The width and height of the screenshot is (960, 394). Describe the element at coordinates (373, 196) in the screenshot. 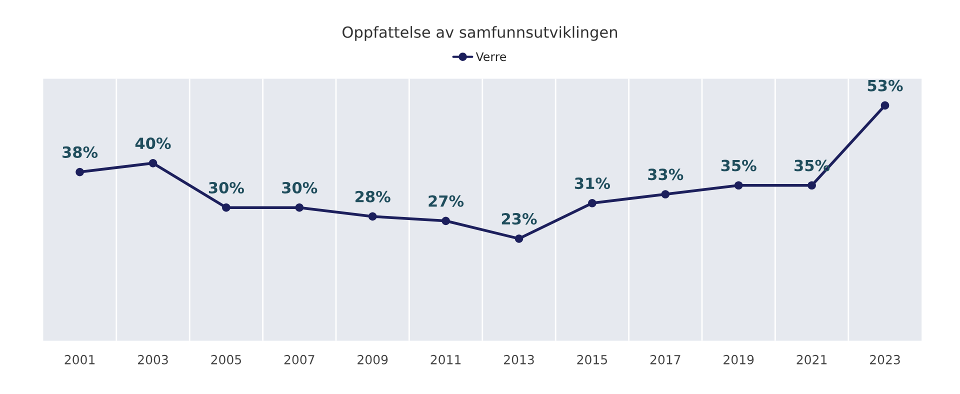

I see `data-label: 28%` at that location.